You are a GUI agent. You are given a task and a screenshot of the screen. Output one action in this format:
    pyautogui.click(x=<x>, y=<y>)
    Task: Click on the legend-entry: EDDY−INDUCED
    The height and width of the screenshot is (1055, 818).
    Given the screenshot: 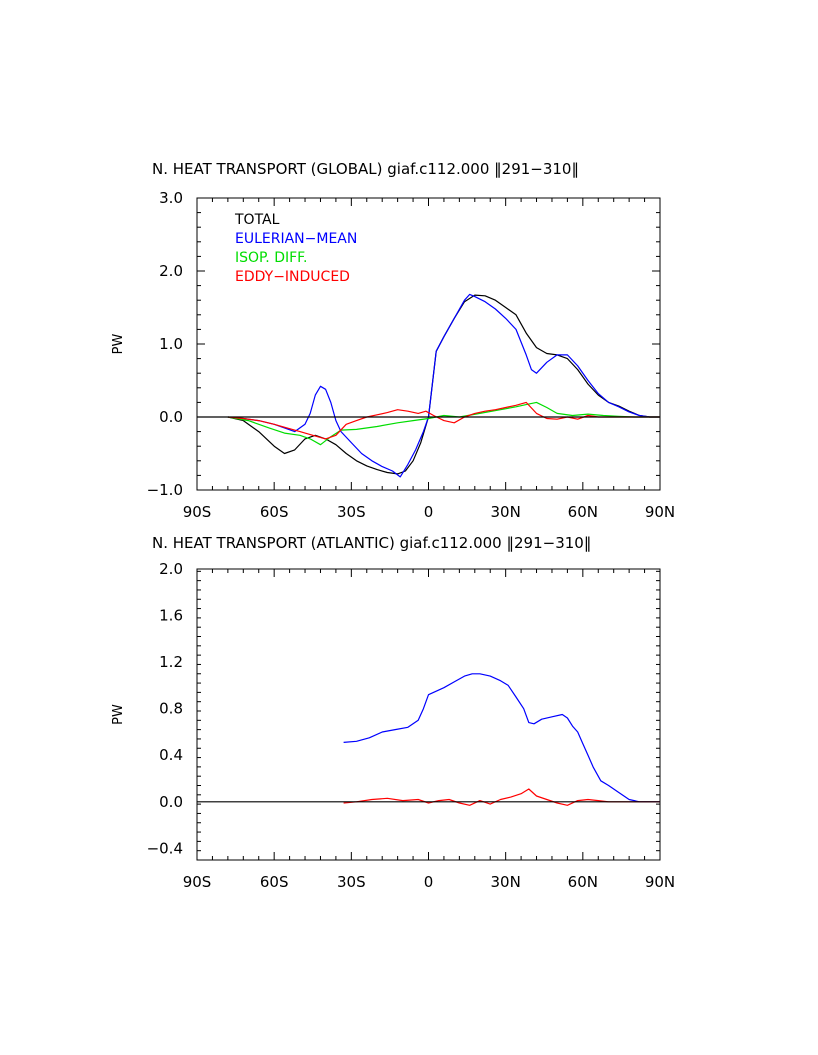 What is the action you would take?
    pyautogui.click(x=292, y=277)
    